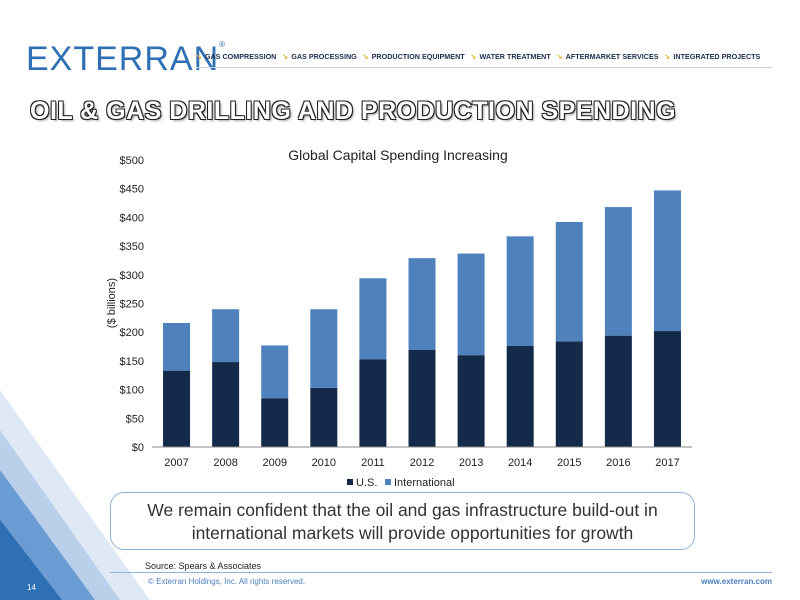 The height and width of the screenshot is (600, 800). I want to click on x-tick-label: 2016, so click(618, 463).